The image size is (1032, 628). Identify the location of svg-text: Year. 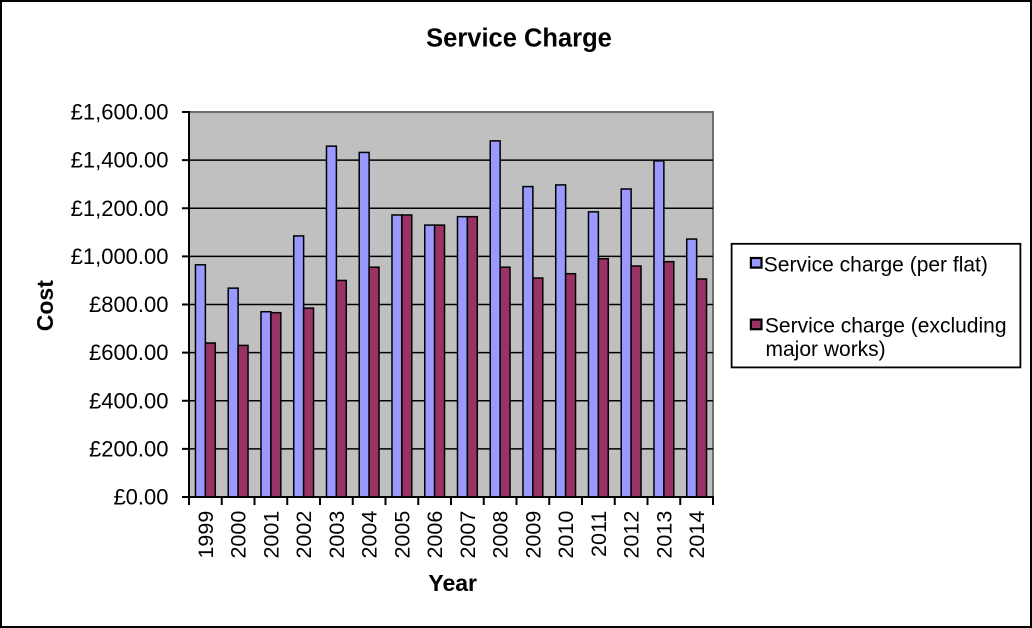
(452, 583).